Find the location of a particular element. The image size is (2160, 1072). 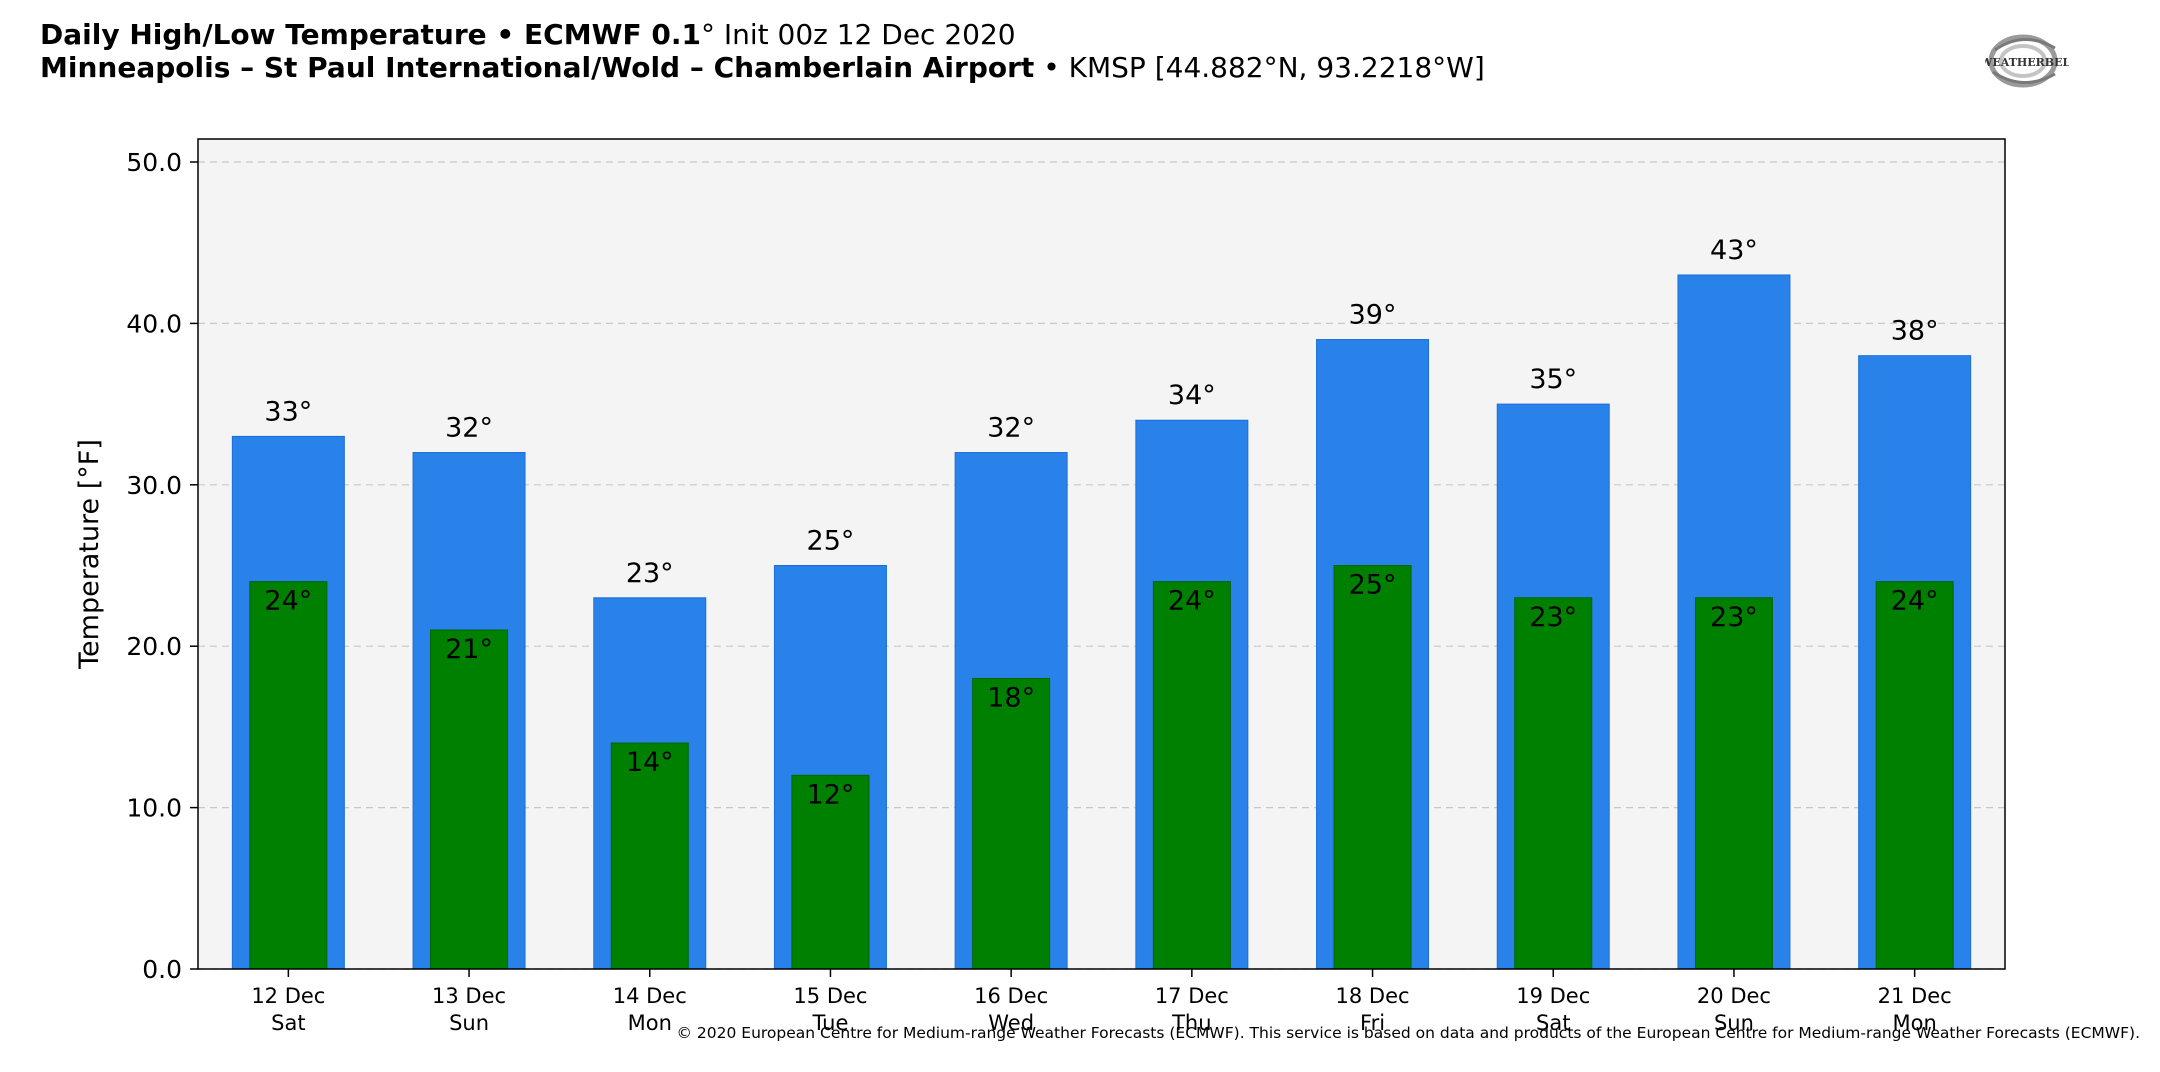

x-tick-date: 14 Dec is located at coordinates (650, 996).